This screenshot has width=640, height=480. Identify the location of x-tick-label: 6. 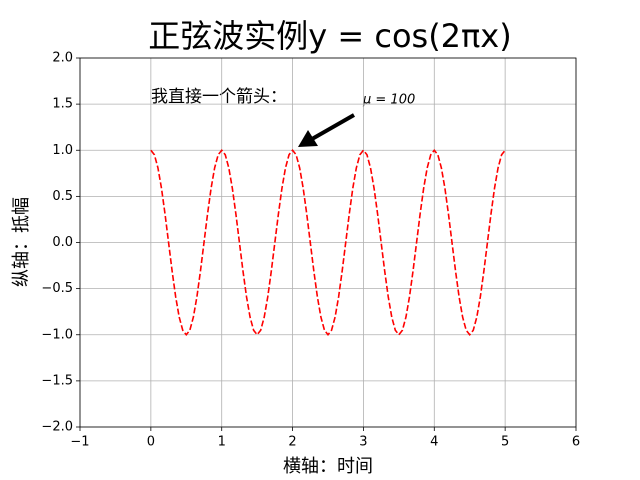
(576, 442).